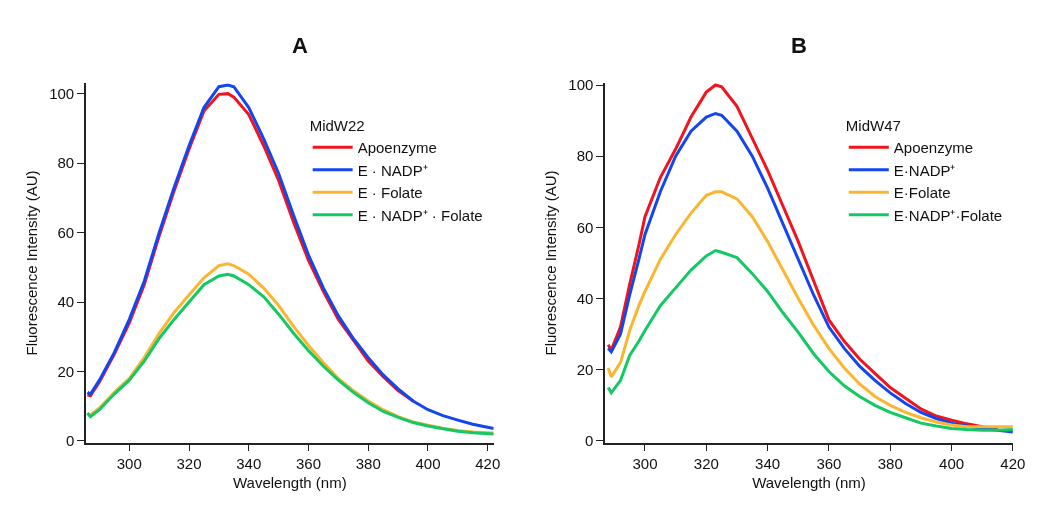 Image resolution: width=1046 pixels, height=506 pixels. Describe the element at coordinates (300, 45) in the screenshot. I see `chart-title: A` at that location.